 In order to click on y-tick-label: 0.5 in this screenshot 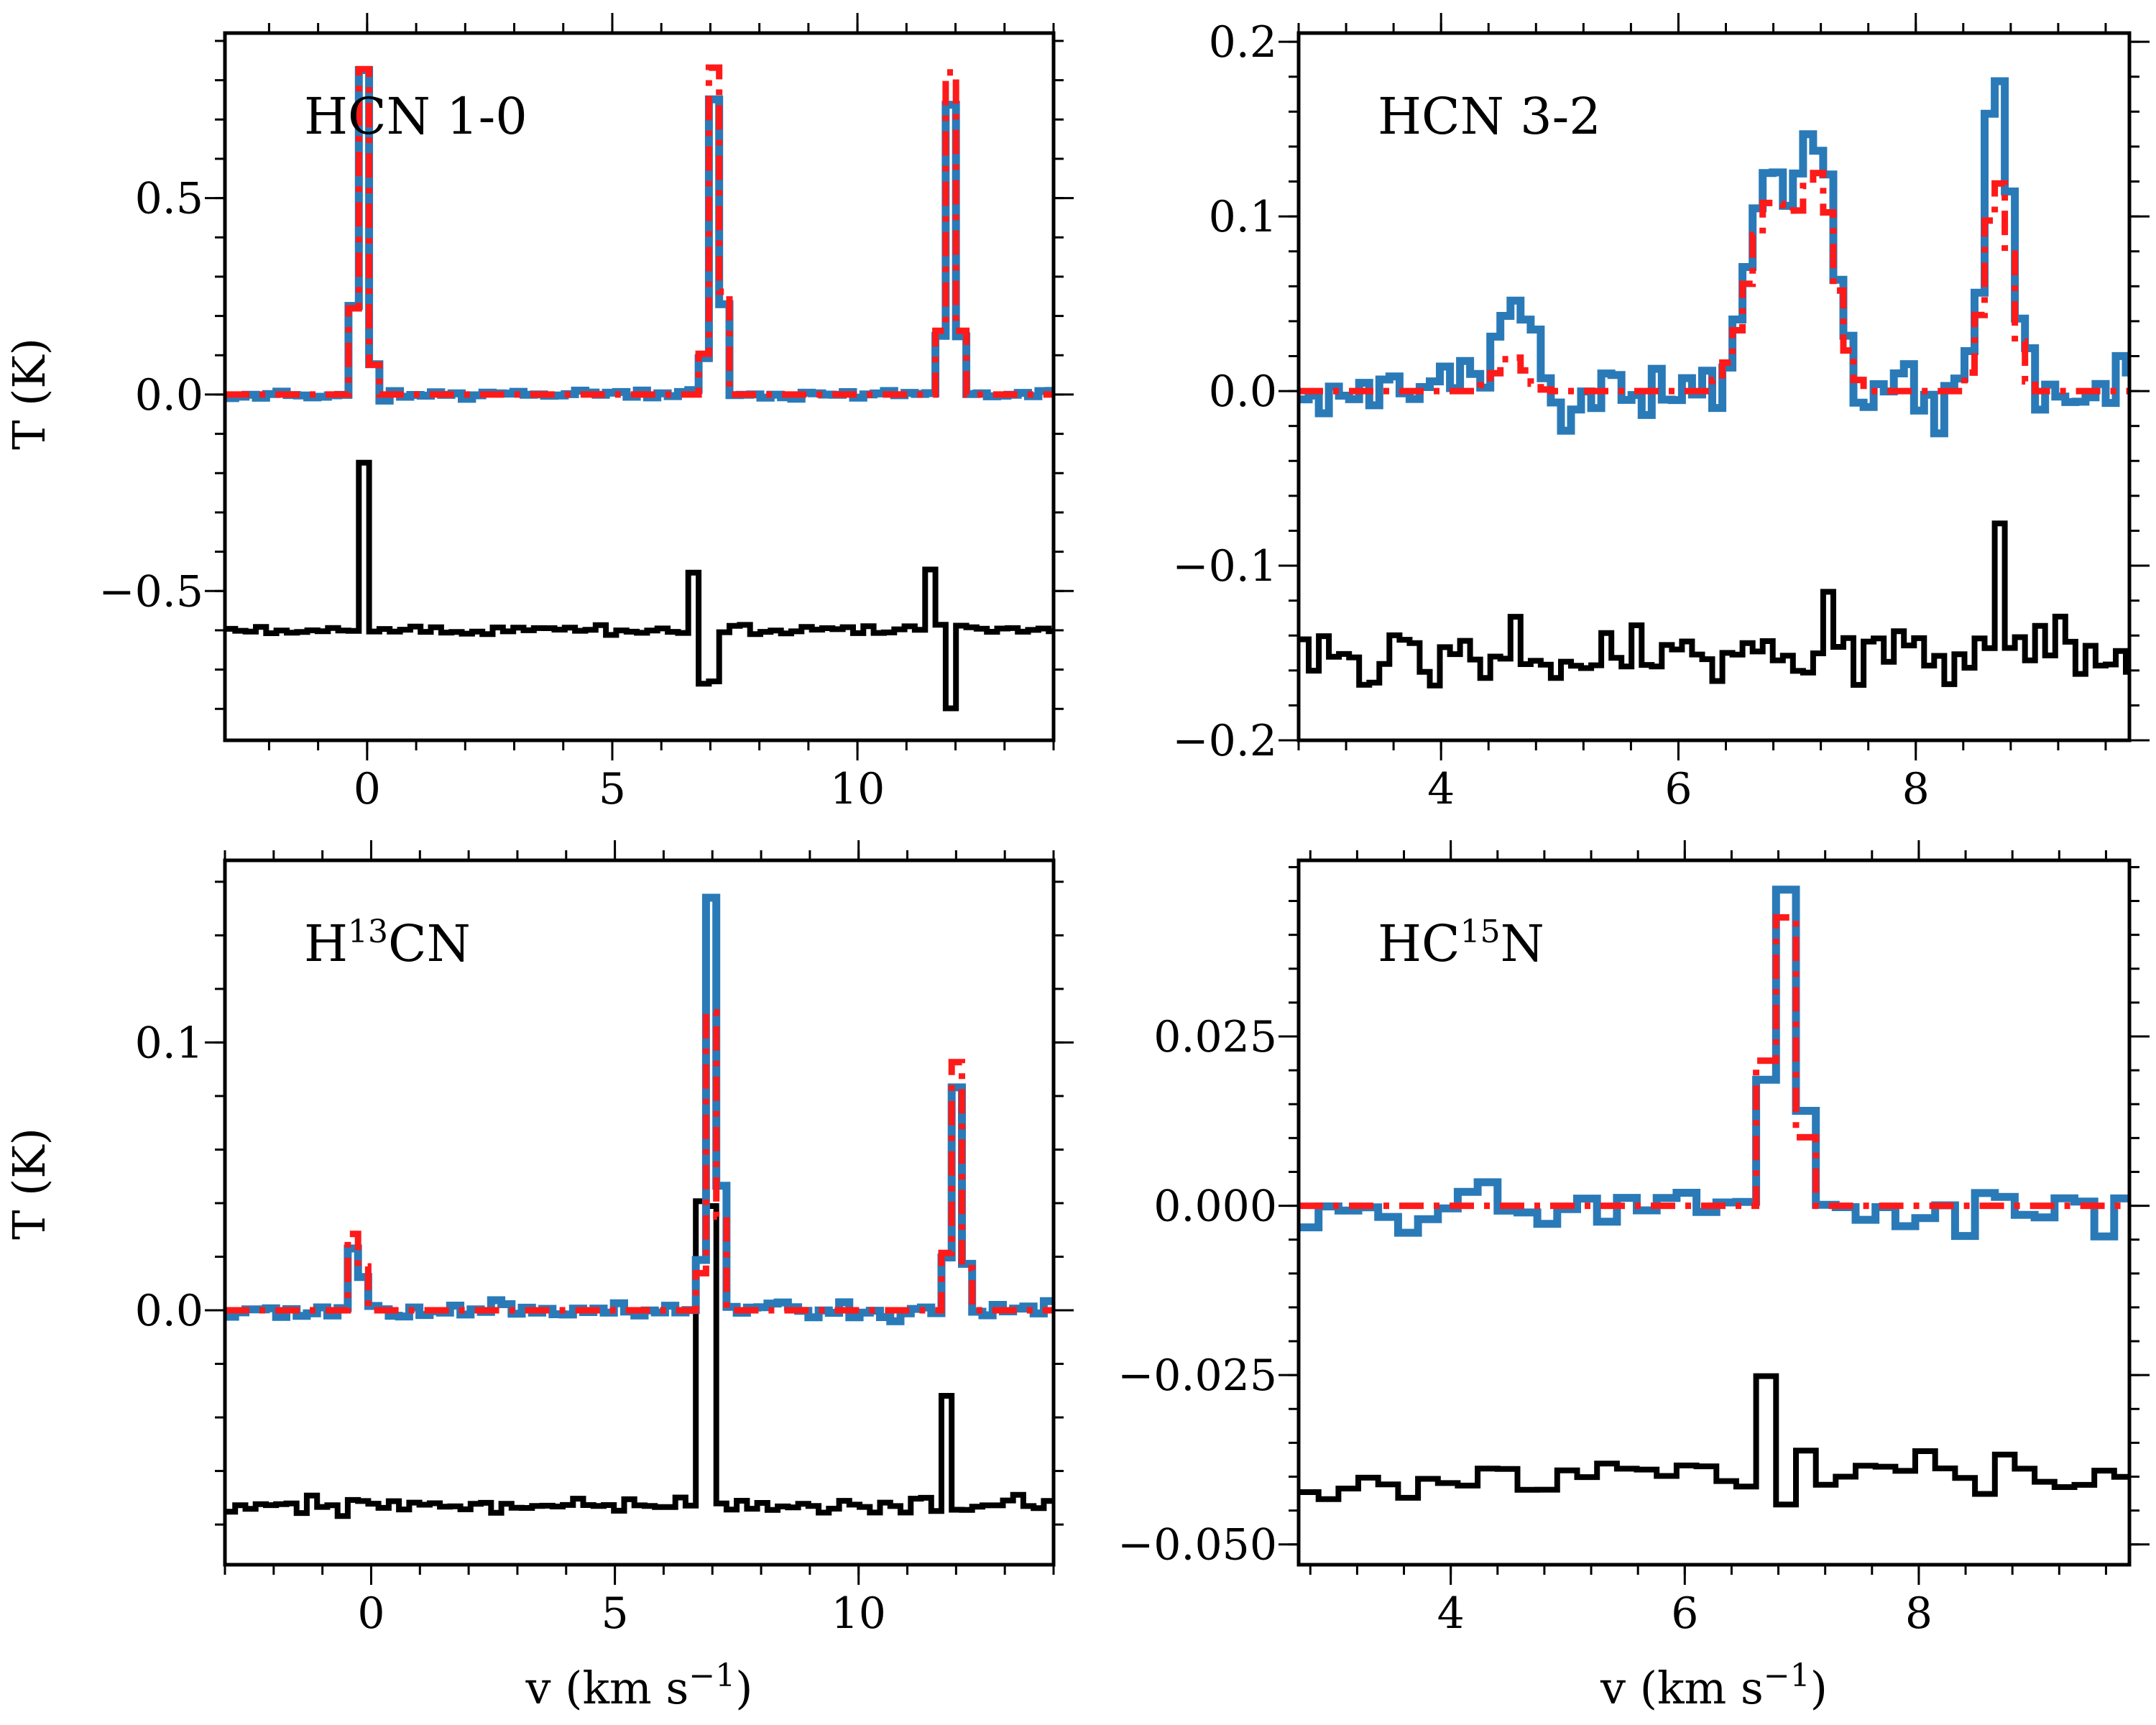, I will do `click(169, 199)`.